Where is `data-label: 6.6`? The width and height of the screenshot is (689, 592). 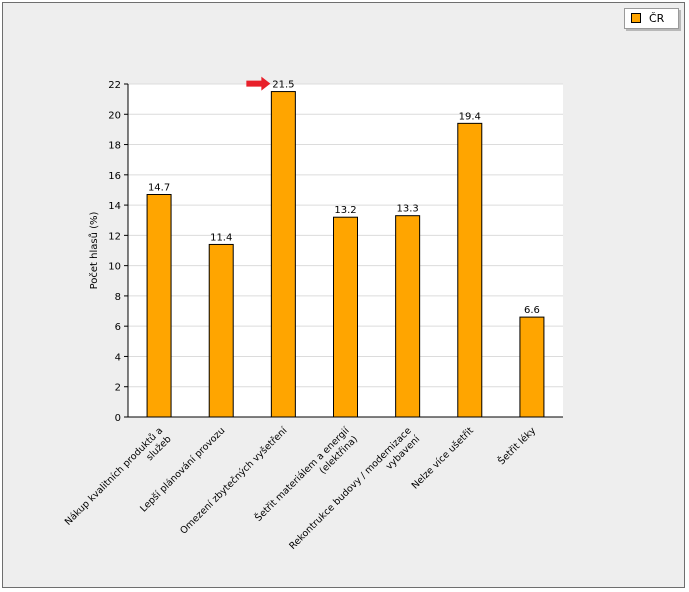 data-label: 6.6 is located at coordinates (532, 310).